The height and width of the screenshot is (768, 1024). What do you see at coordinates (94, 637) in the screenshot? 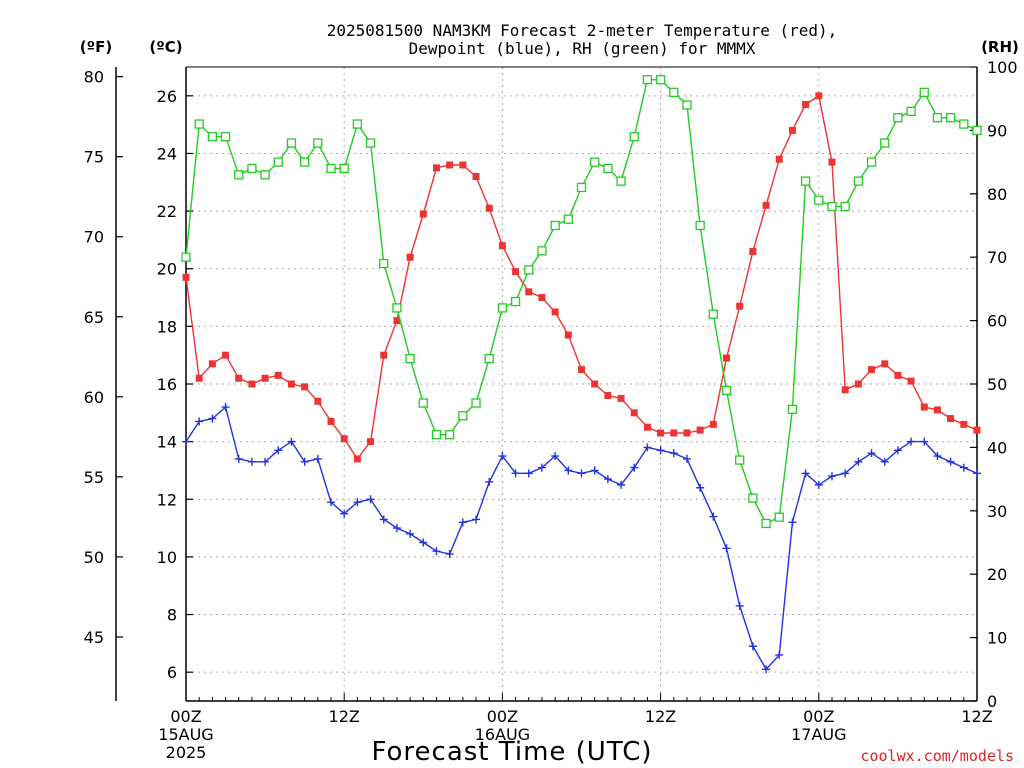
I see `fahrenheit-tick-label: 45` at bounding box center [94, 637].